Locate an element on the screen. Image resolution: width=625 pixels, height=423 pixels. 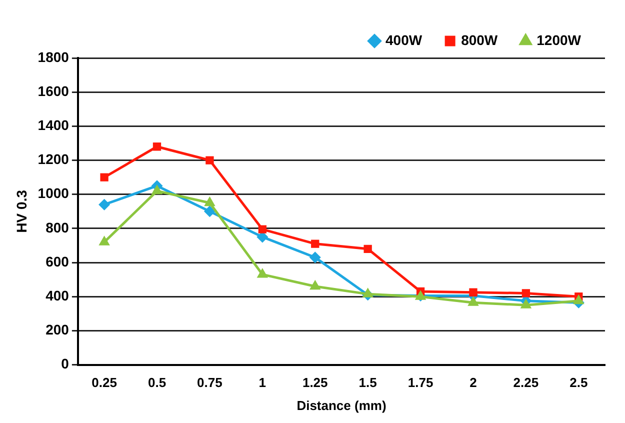
y-tick-label: 1600 is located at coordinates (54, 90).